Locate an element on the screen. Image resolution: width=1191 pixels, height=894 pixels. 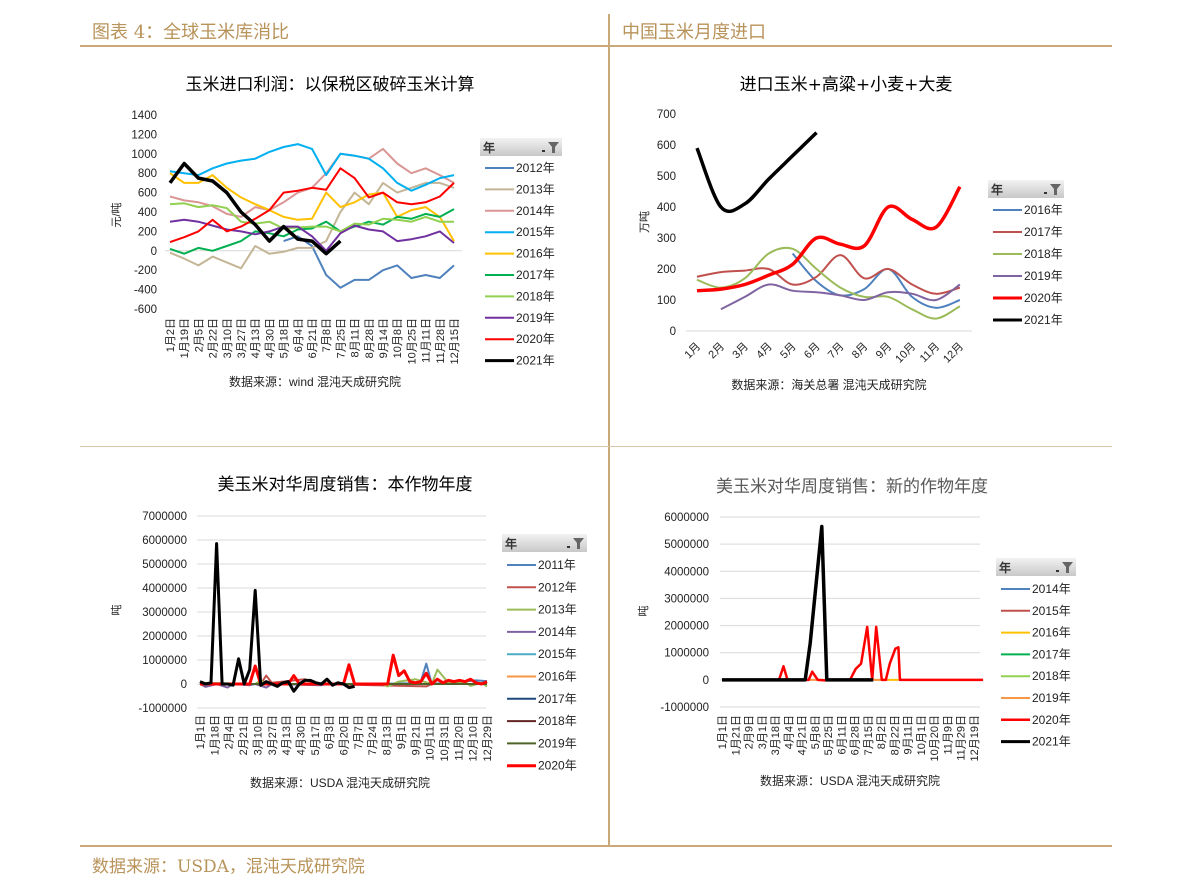
x-tick-label: 2月9日 is located at coordinates (750, 732).